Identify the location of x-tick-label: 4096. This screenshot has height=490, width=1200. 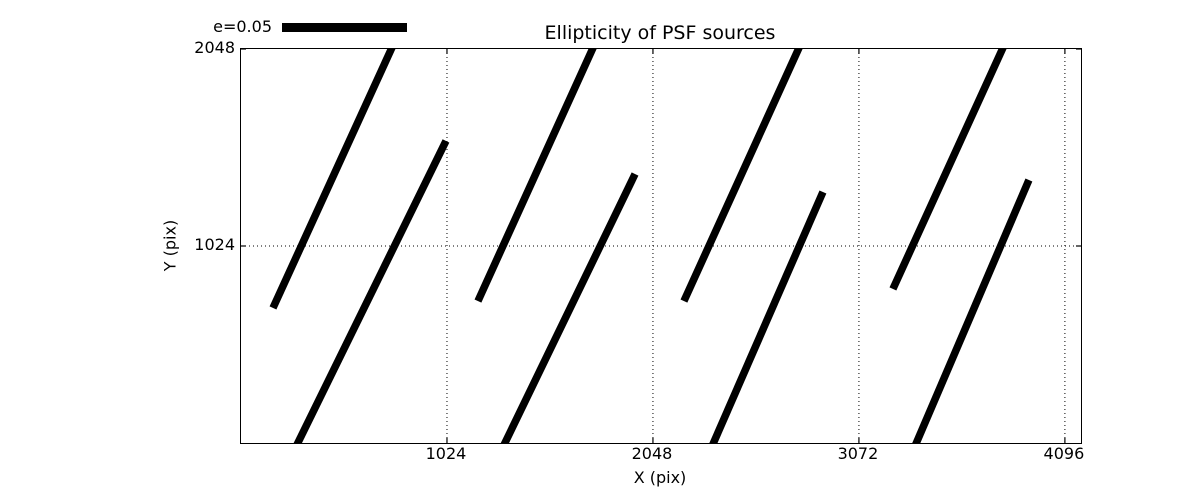
(1064, 453).